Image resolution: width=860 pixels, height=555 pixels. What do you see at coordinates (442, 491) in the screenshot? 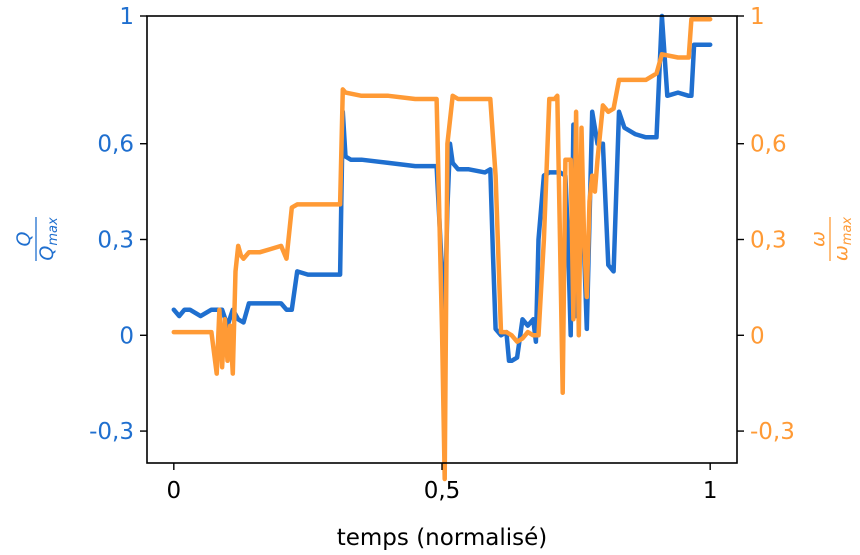
I see `x-tick-label: 0,5` at bounding box center [442, 491].